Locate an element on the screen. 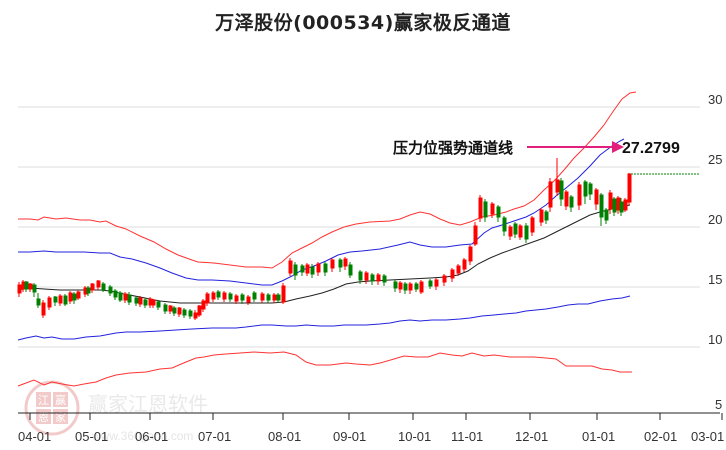  seal-char: 家 is located at coordinates (60, 417).